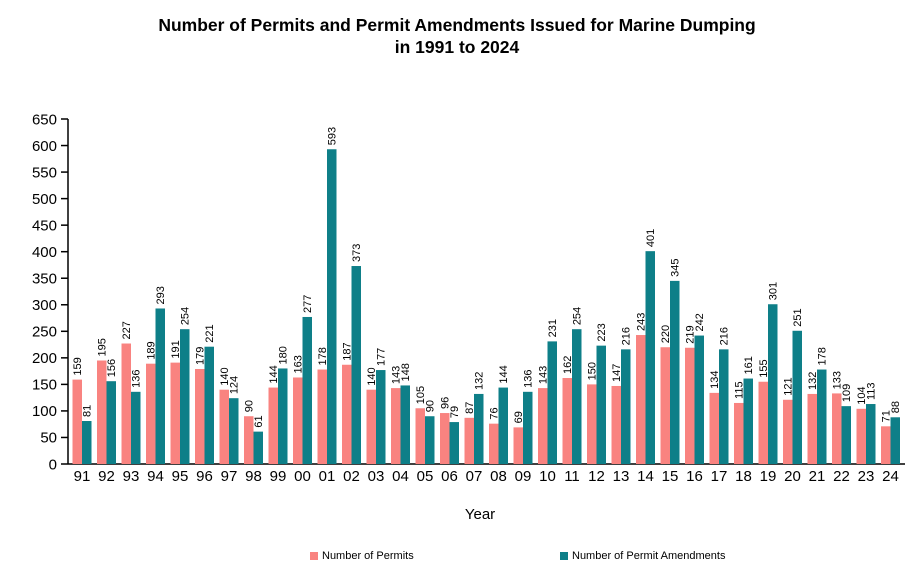  Describe the element at coordinates (792, 476) in the screenshot. I see `x-axis-tick-label: 20` at that location.